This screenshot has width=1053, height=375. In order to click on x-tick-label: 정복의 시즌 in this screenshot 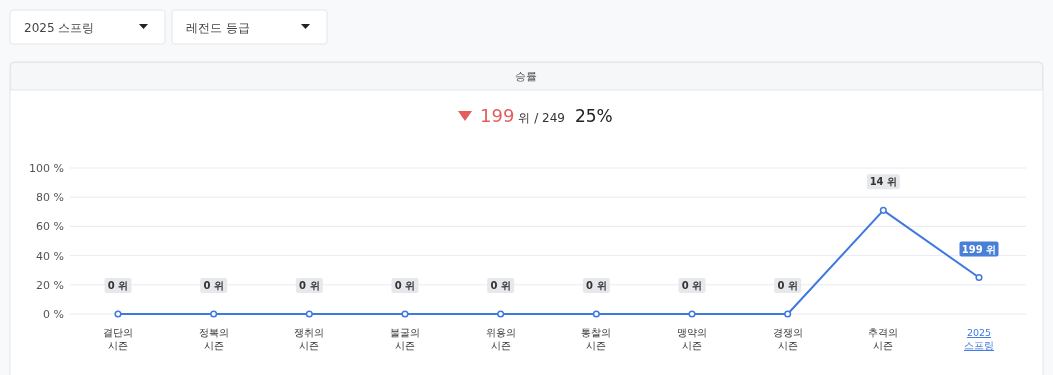, I will do `click(213, 339)`.